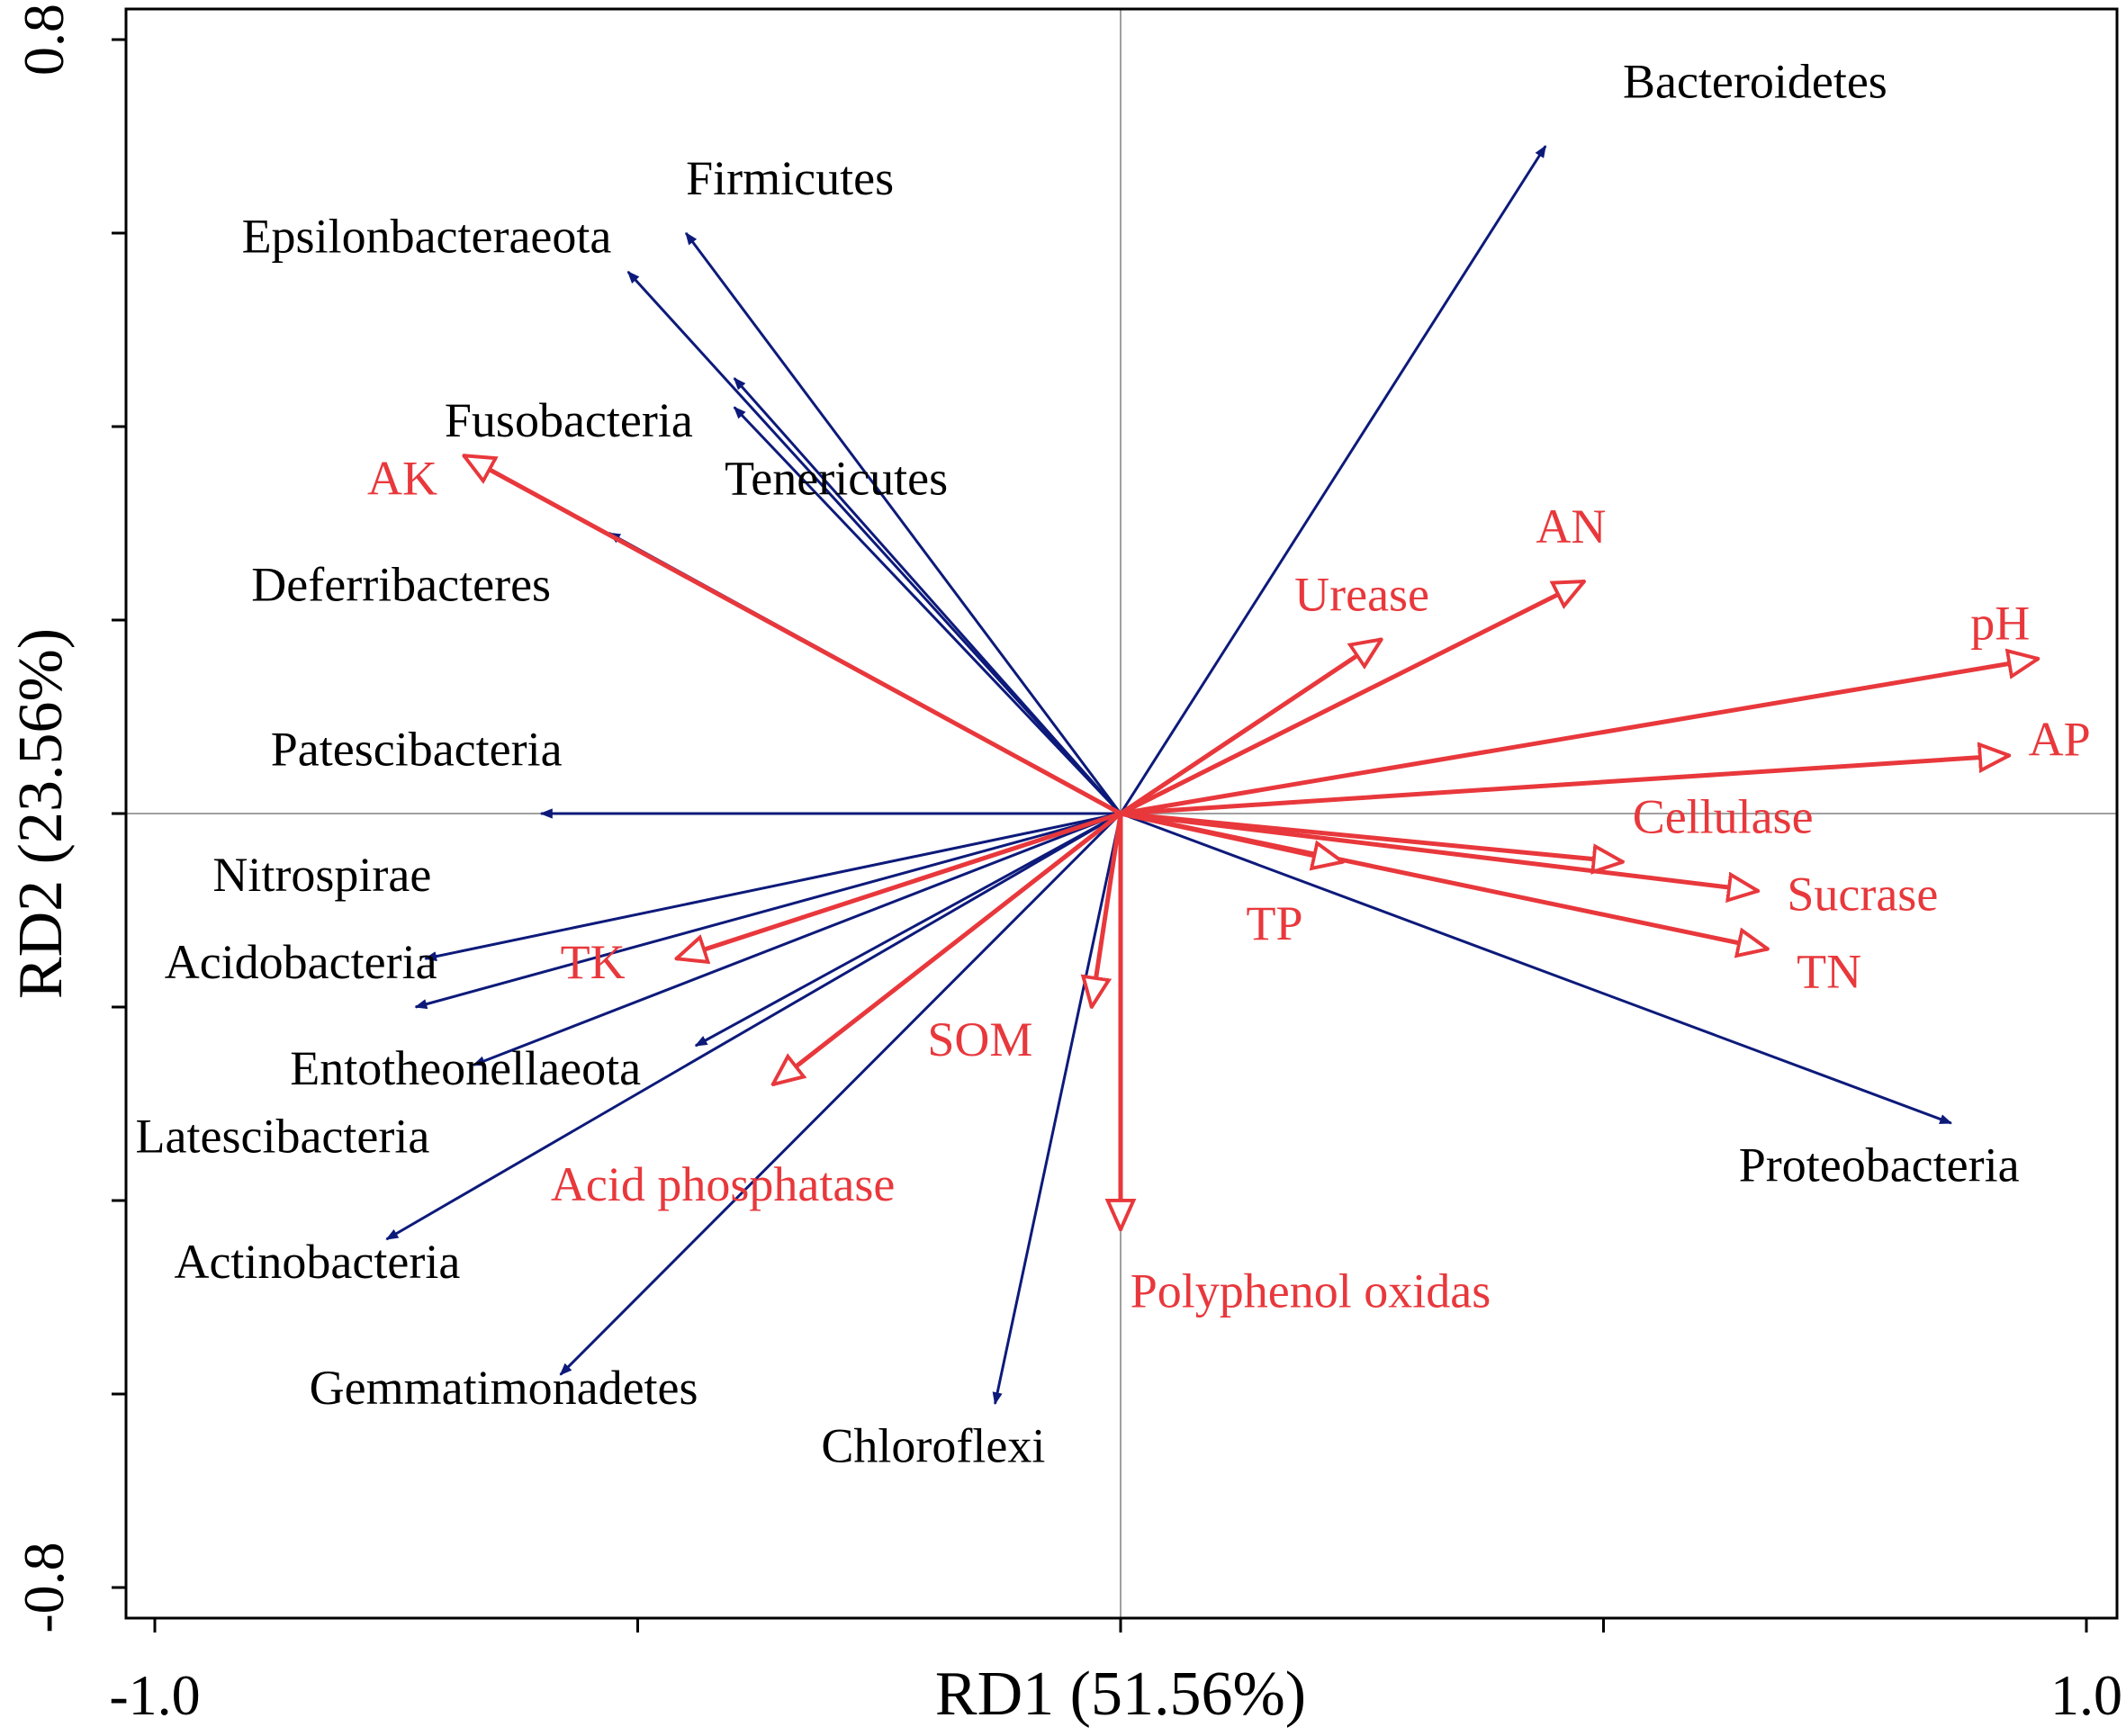 This screenshot has width=2126, height=1736. I want to click on x-axis-title: RD1 (51.56%), so click(1120, 1694).